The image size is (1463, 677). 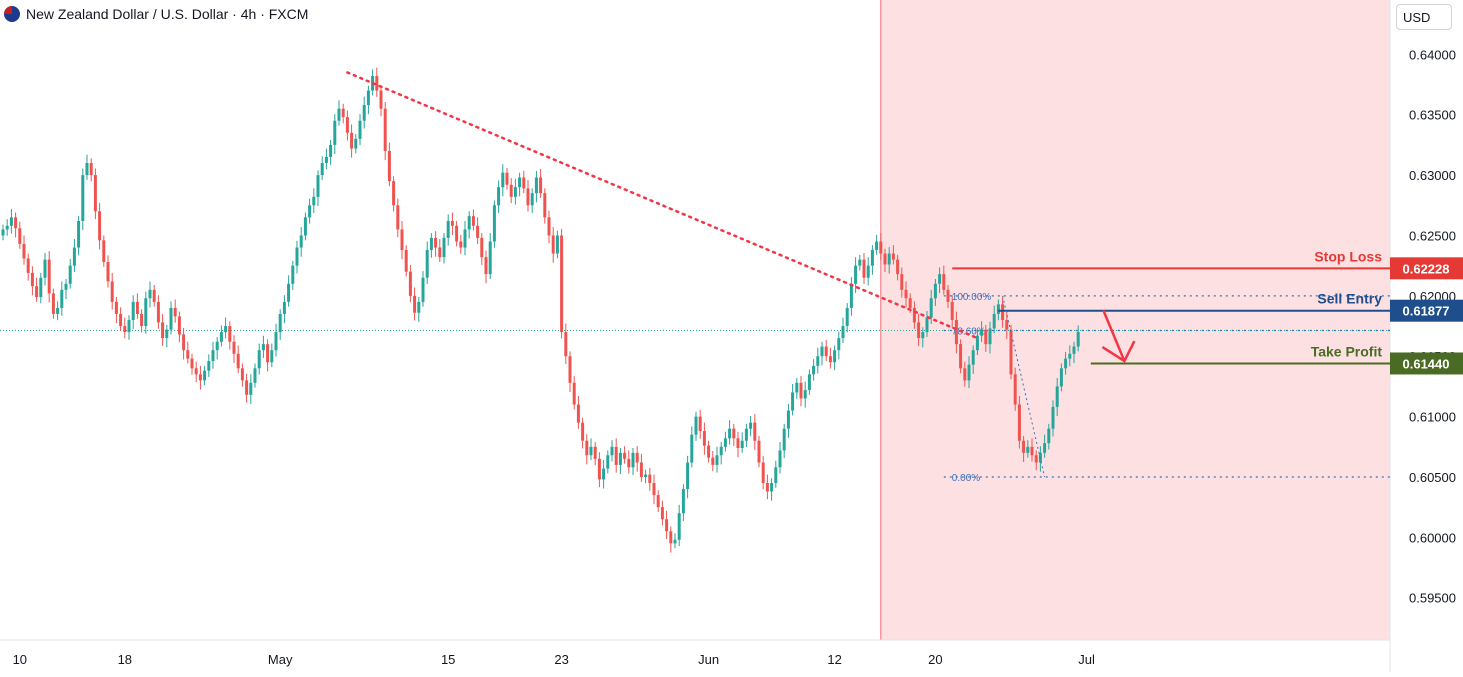 I want to click on y-tick-label: 0.63000, so click(x=1432, y=175).